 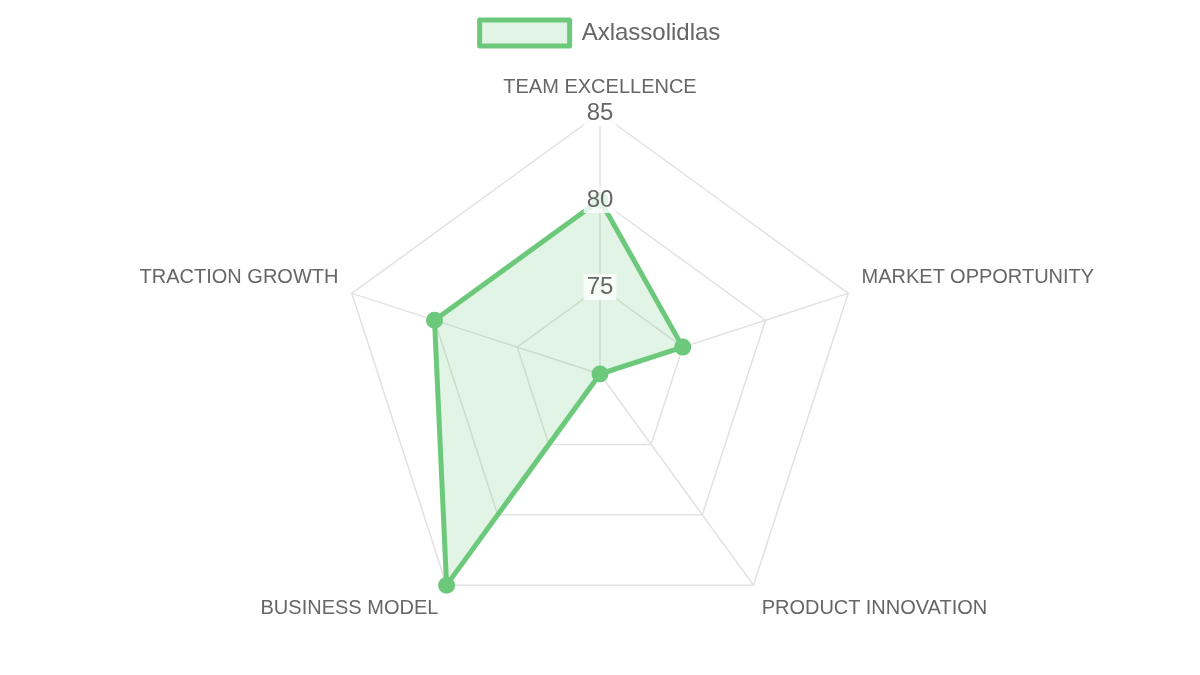 What do you see at coordinates (600, 85) in the screenshot?
I see `spoke-label: TEAM EXCELLENCE` at bounding box center [600, 85].